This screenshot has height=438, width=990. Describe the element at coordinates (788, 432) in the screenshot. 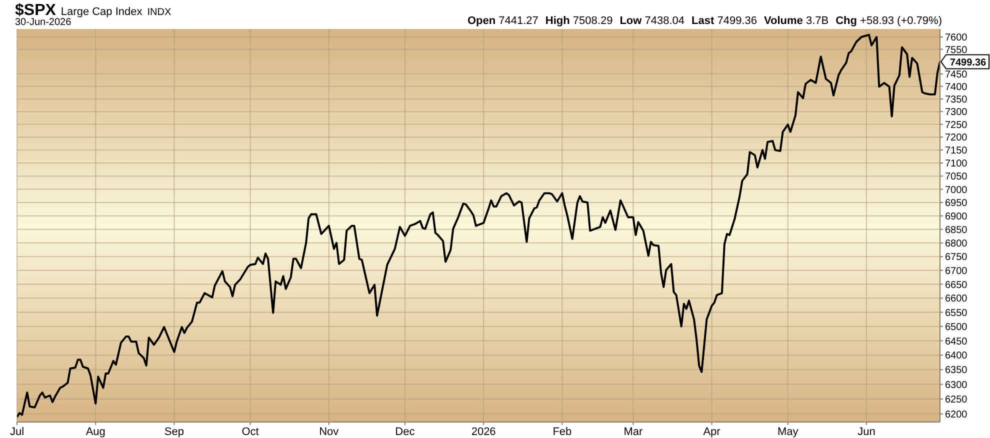

I see `x-tick-label: May` at that location.